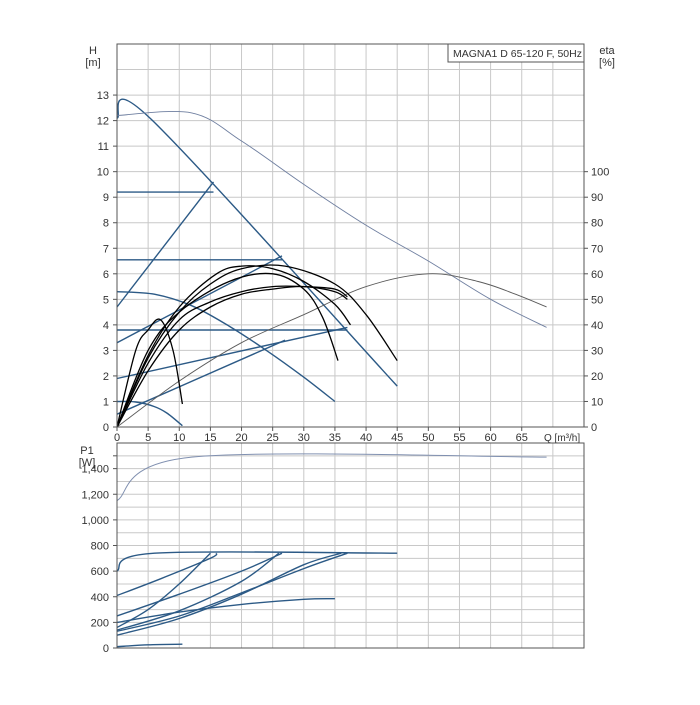 This screenshot has width=700, height=705. I want to click on eta-tick-label: 30, so click(597, 351).